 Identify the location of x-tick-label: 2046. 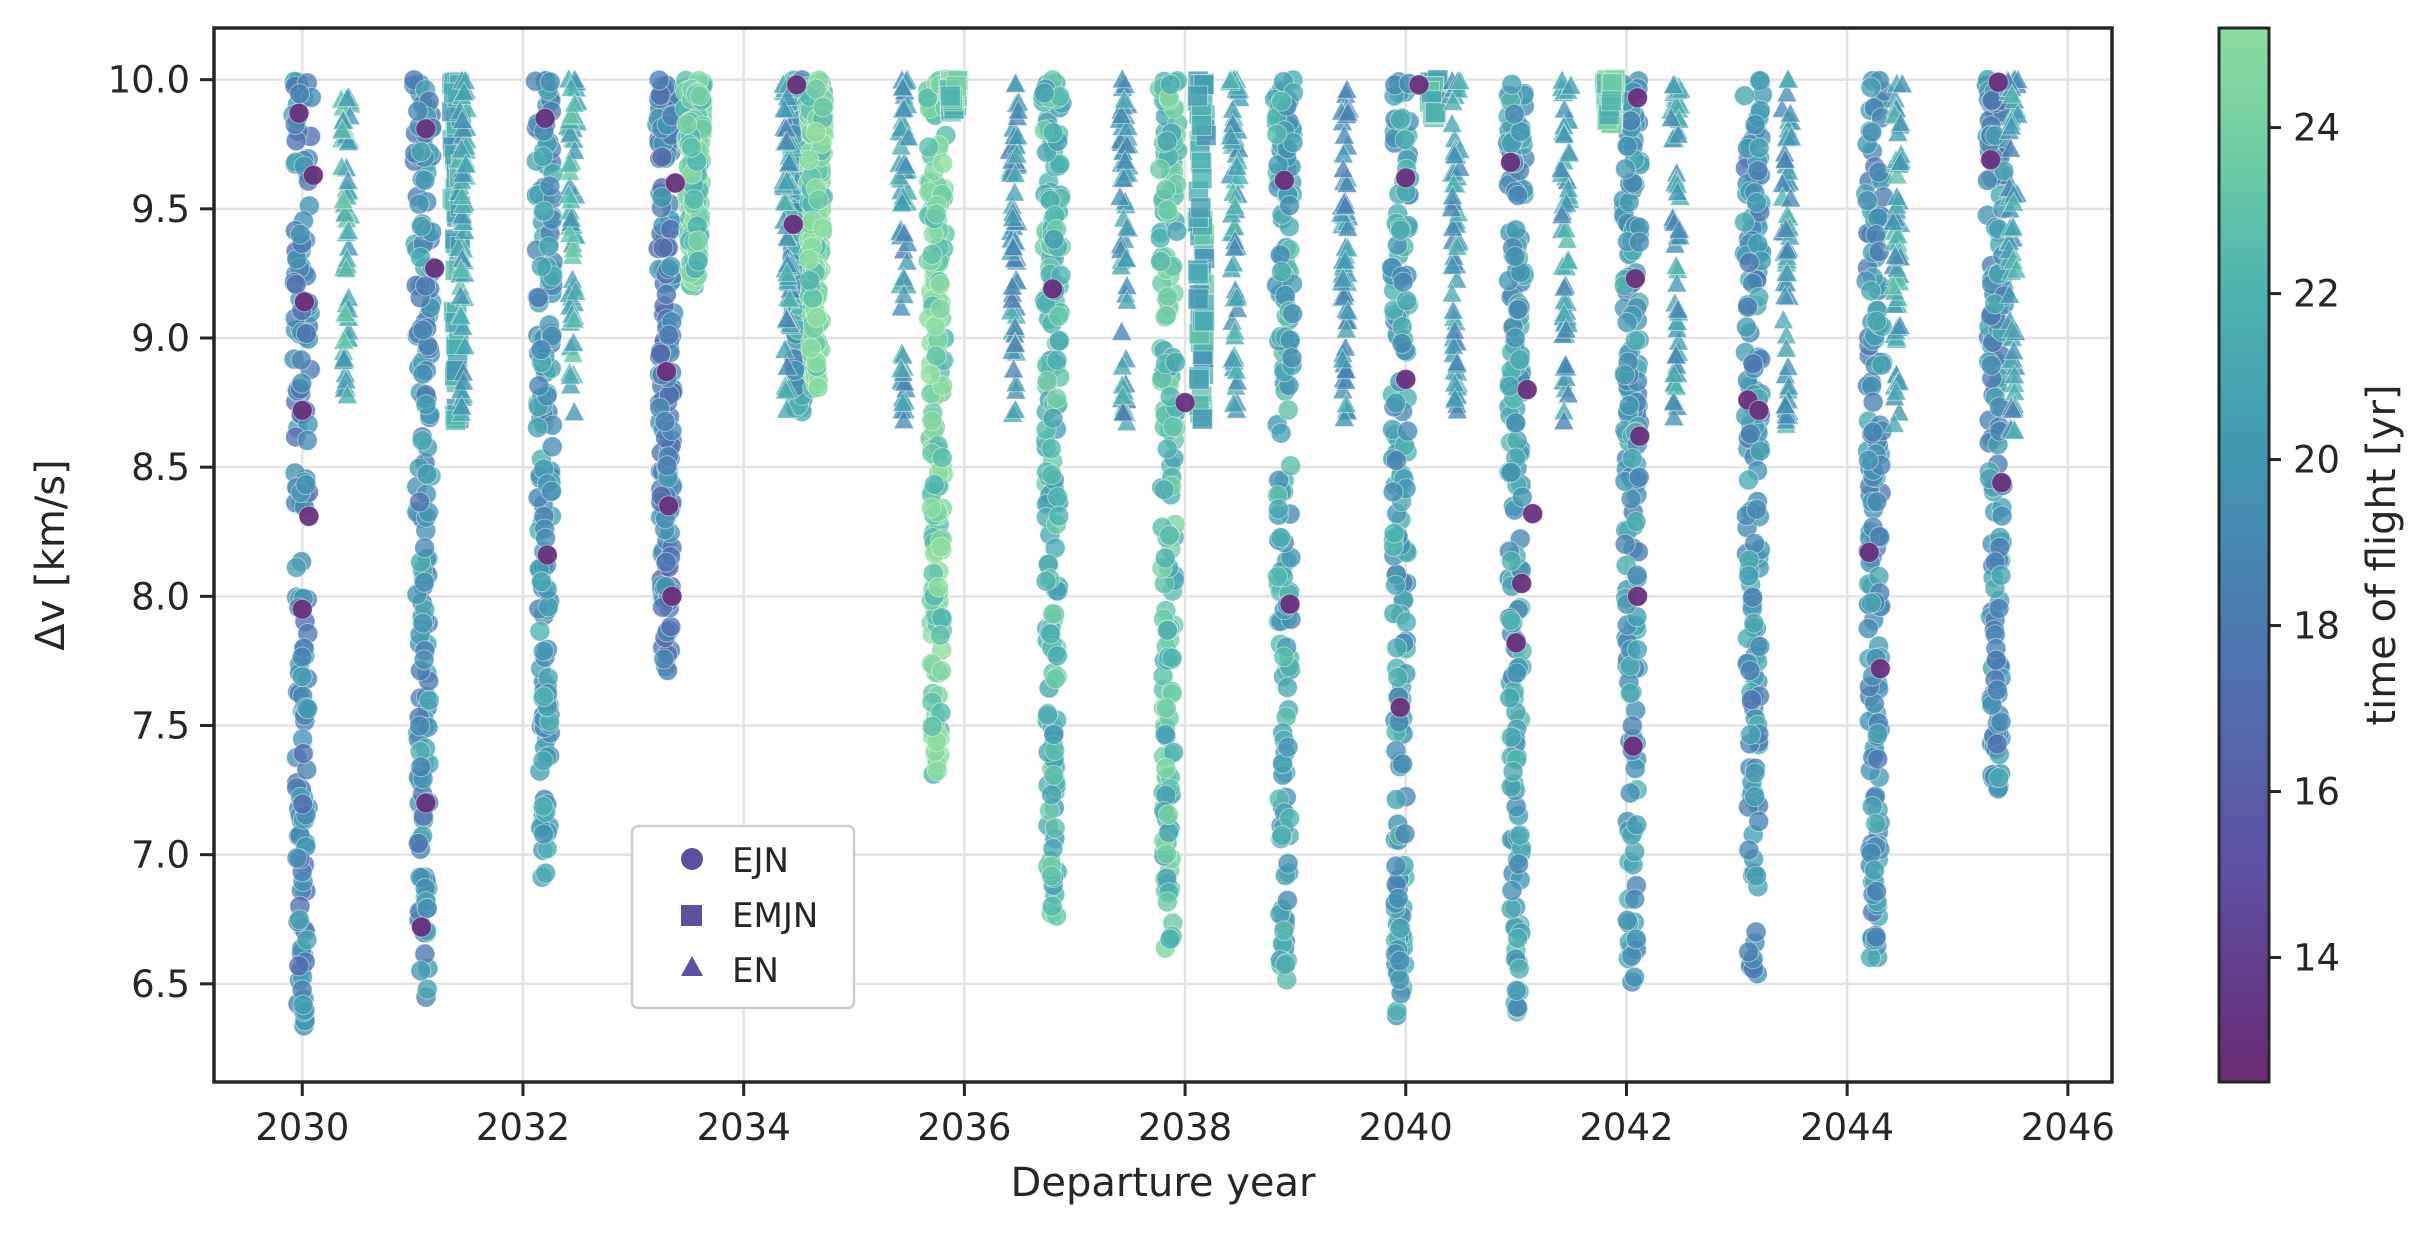
(2068, 1127).